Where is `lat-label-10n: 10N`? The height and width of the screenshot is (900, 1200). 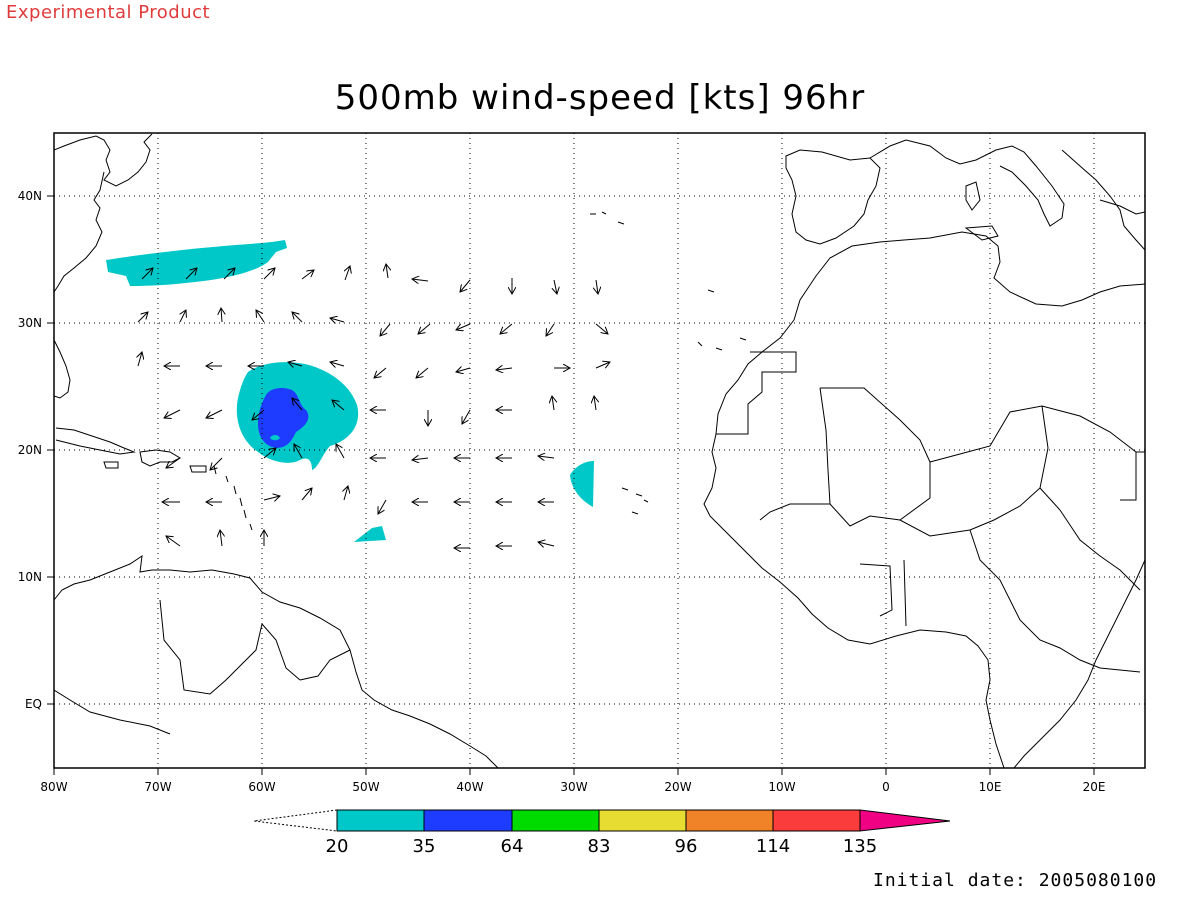 lat-label-10n: 10N is located at coordinates (30, 577).